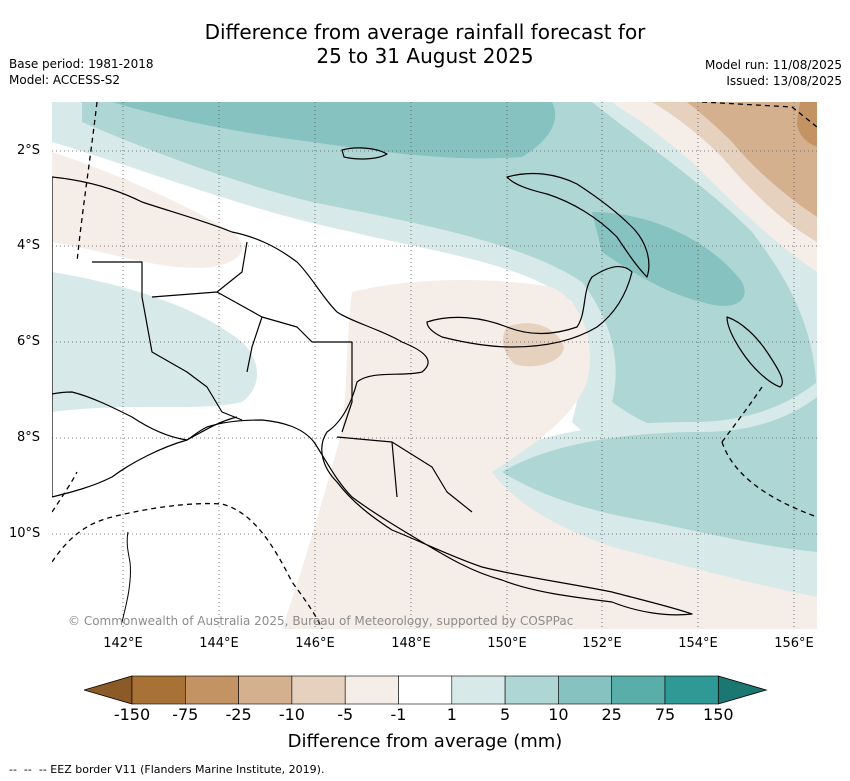 The width and height of the screenshot is (850, 781). I want to click on colorbar-tick-label: -1, so click(398, 714).